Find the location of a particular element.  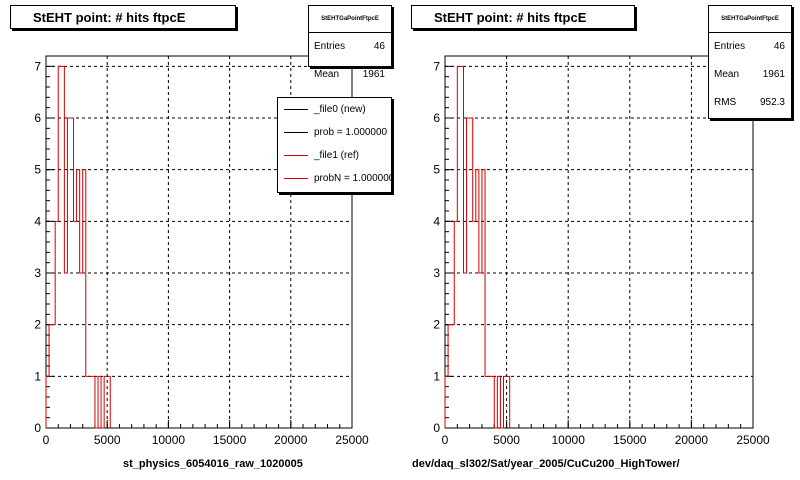

right-x-tick-label: 5000 is located at coordinates (506, 440).